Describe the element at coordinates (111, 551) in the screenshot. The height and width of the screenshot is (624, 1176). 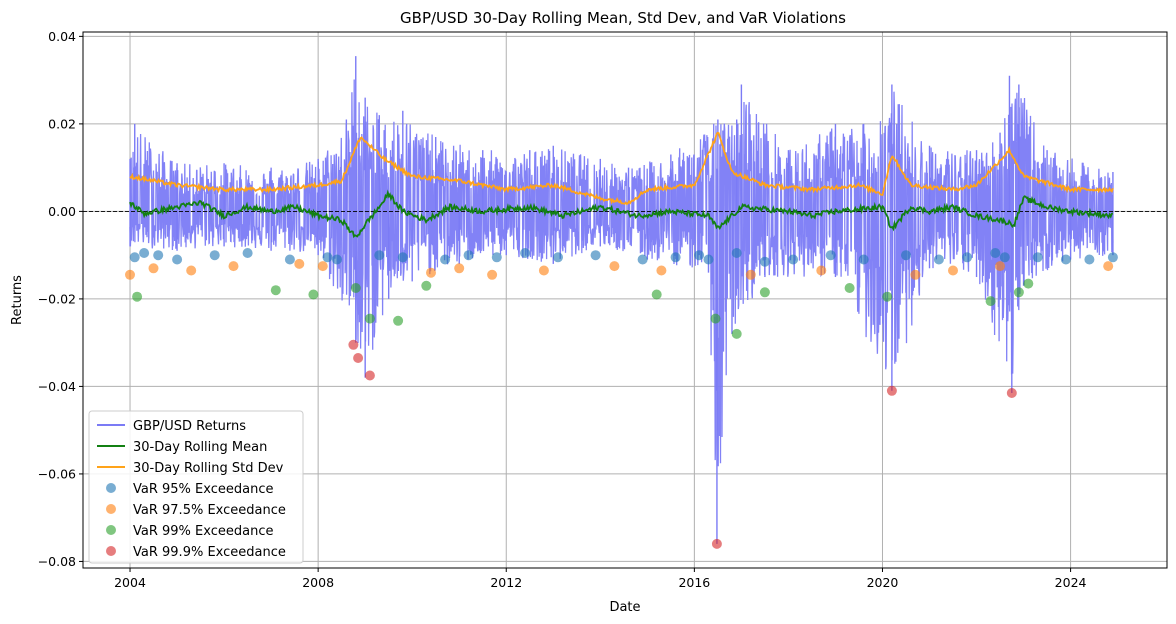
I see `legend-swatch-var999` at that location.